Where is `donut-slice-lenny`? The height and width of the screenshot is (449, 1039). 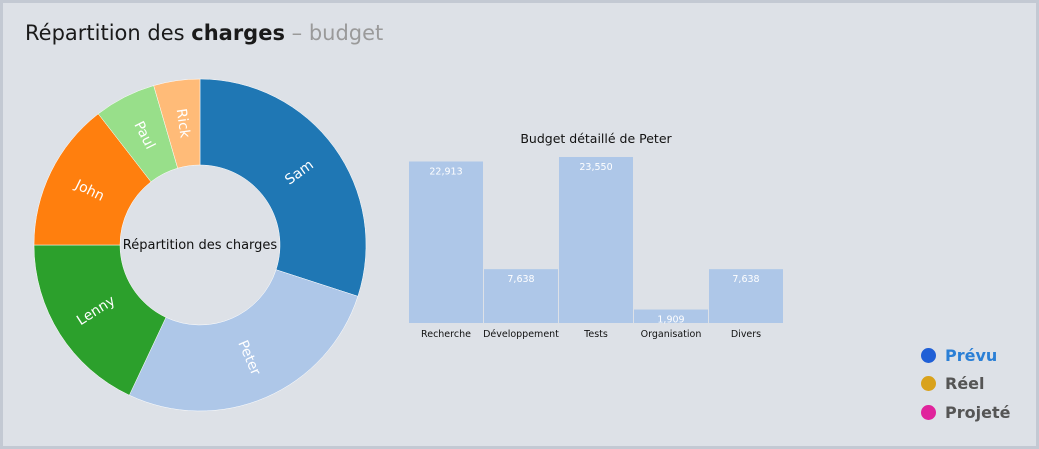 donut-slice-lenny is located at coordinates (100, 320).